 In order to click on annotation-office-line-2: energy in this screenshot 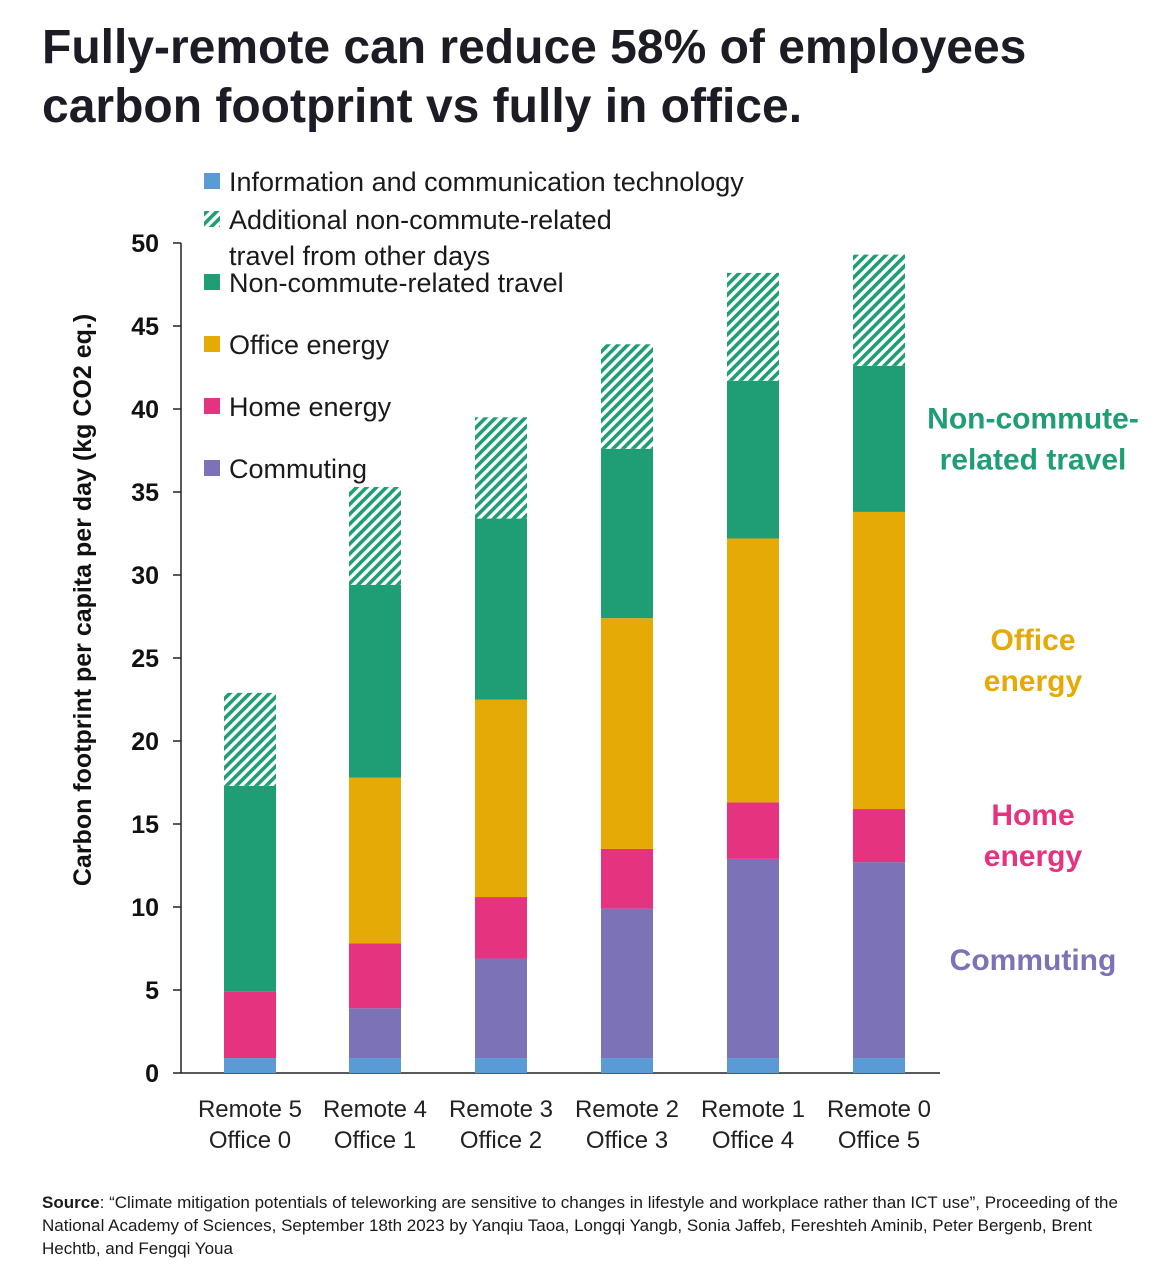, I will do `click(1033, 681)`.